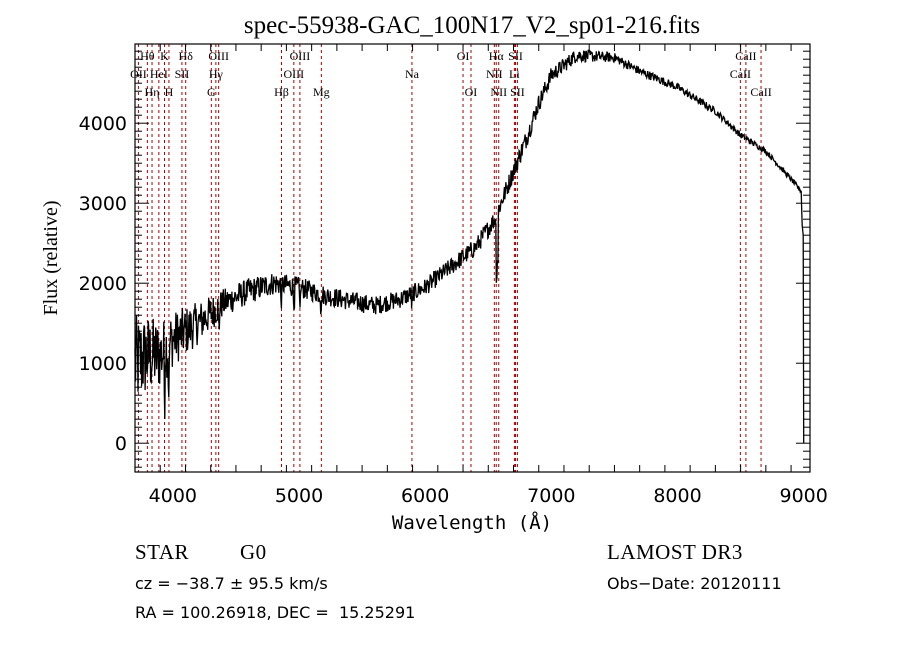 The image size is (900, 649). What do you see at coordinates (497, 56) in the screenshot?
I see `spectral-line-label: Hα` at bounding box center [497, 56].